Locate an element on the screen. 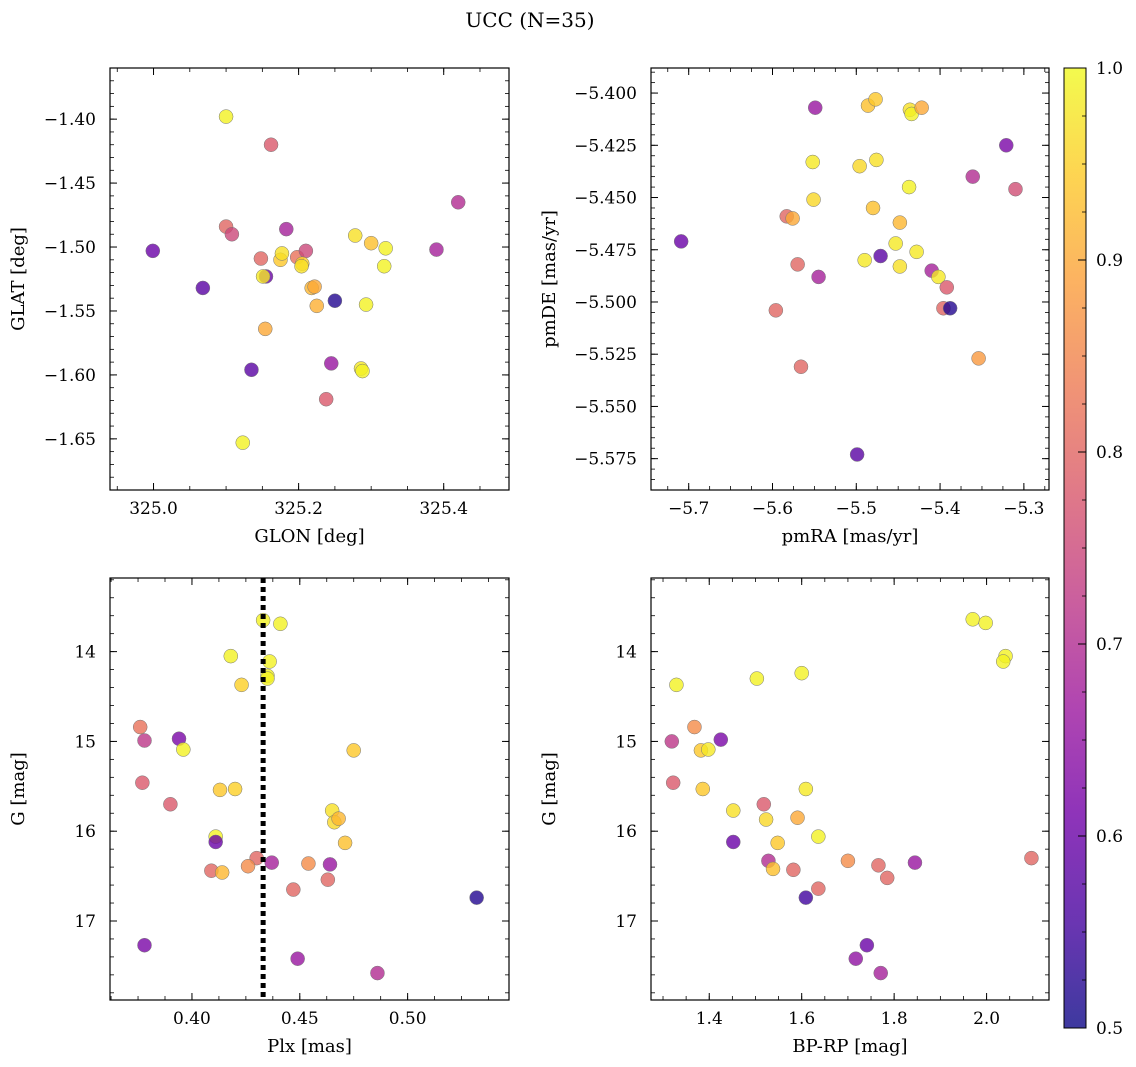 The width and height of the screenshot is (1136, 1067). y-tick-label: −5.400 is located at coordinates (605, 94).